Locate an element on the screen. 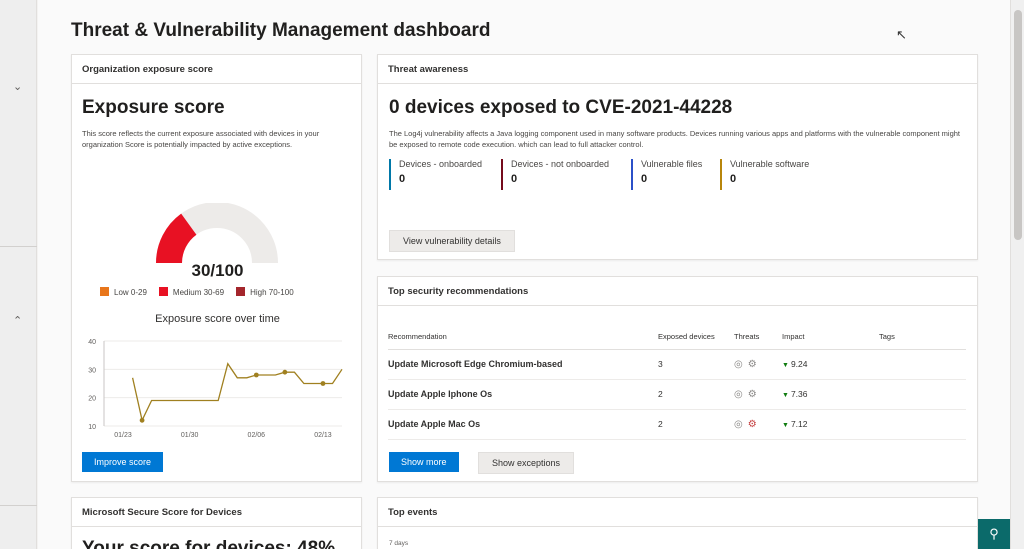 This screenshot has width=1024, height=549. recommendation-name: Update Apple Mac Os is located at coordinates (523, 424).